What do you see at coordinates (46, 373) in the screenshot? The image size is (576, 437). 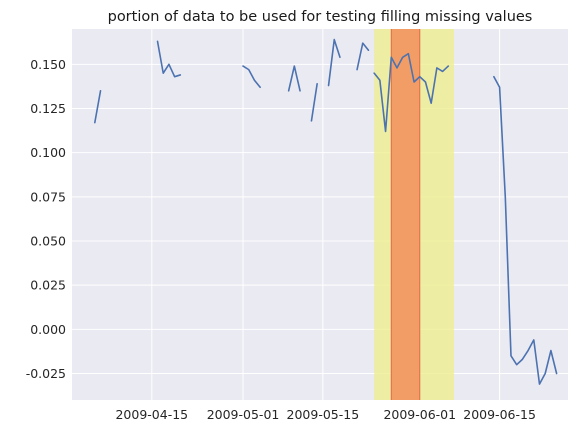 I see `y-tick-label: -0.025` at bounding box center [46, 373].